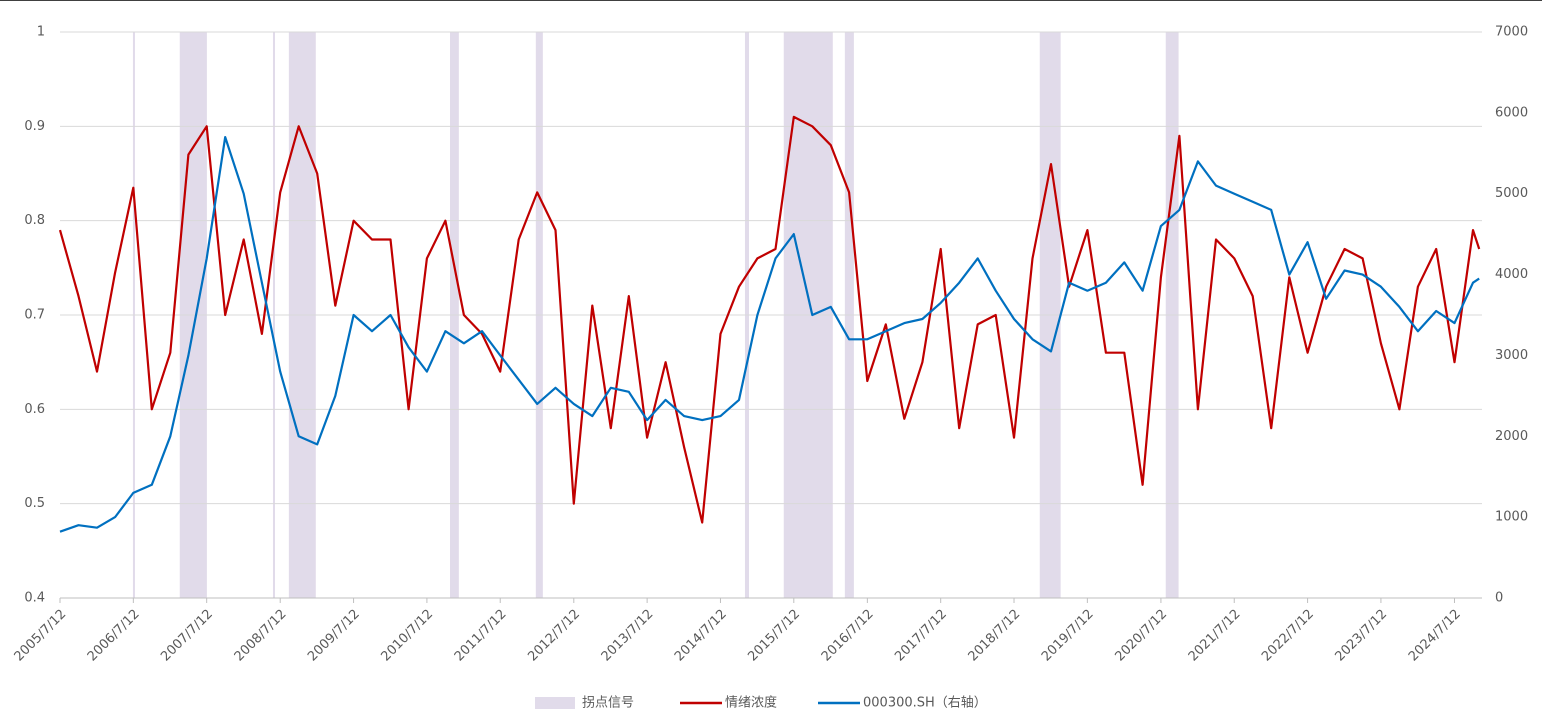 The height and width of the screenshot is (726, 1542). Describe the element at coordinates (995, 636) in the screenshot. I see `x-tick-label: 2018/7/12` at that location.